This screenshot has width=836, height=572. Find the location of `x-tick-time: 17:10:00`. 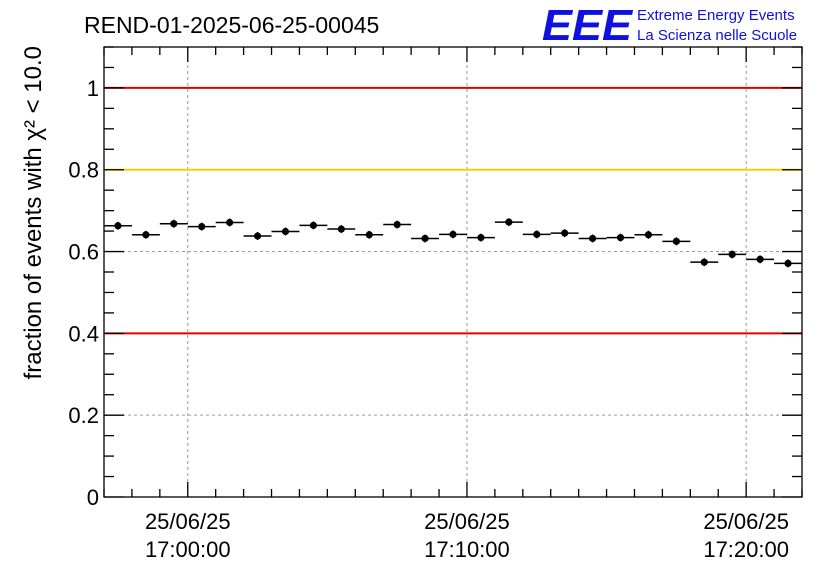

x-tick-time: 17:10:00 is located at coordinates (467, 549).